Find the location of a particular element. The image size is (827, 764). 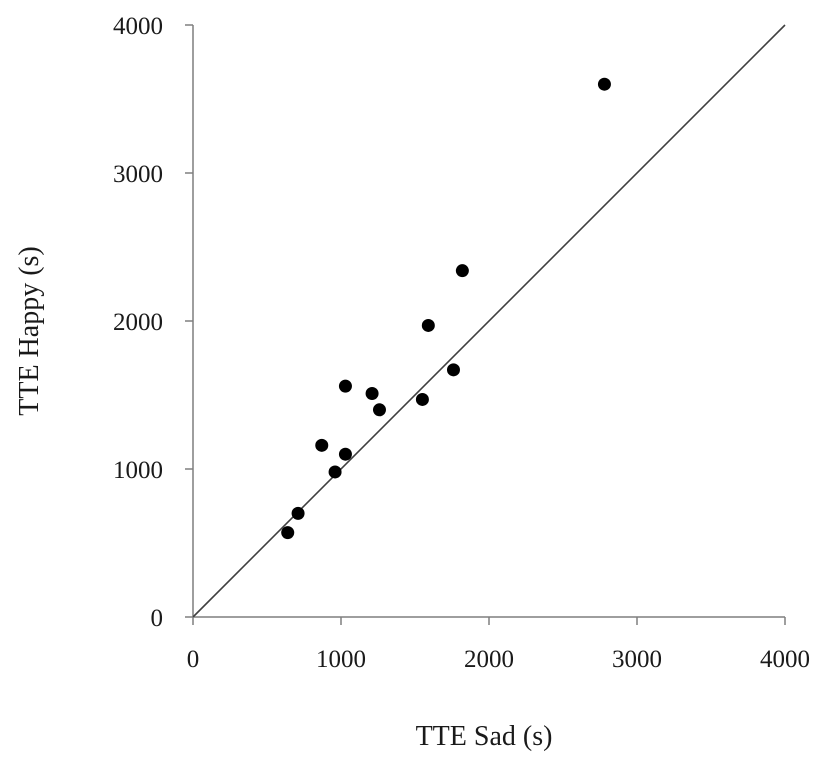

x-axis-title: TTE Sad (s) is located at coordinates (484, 736).